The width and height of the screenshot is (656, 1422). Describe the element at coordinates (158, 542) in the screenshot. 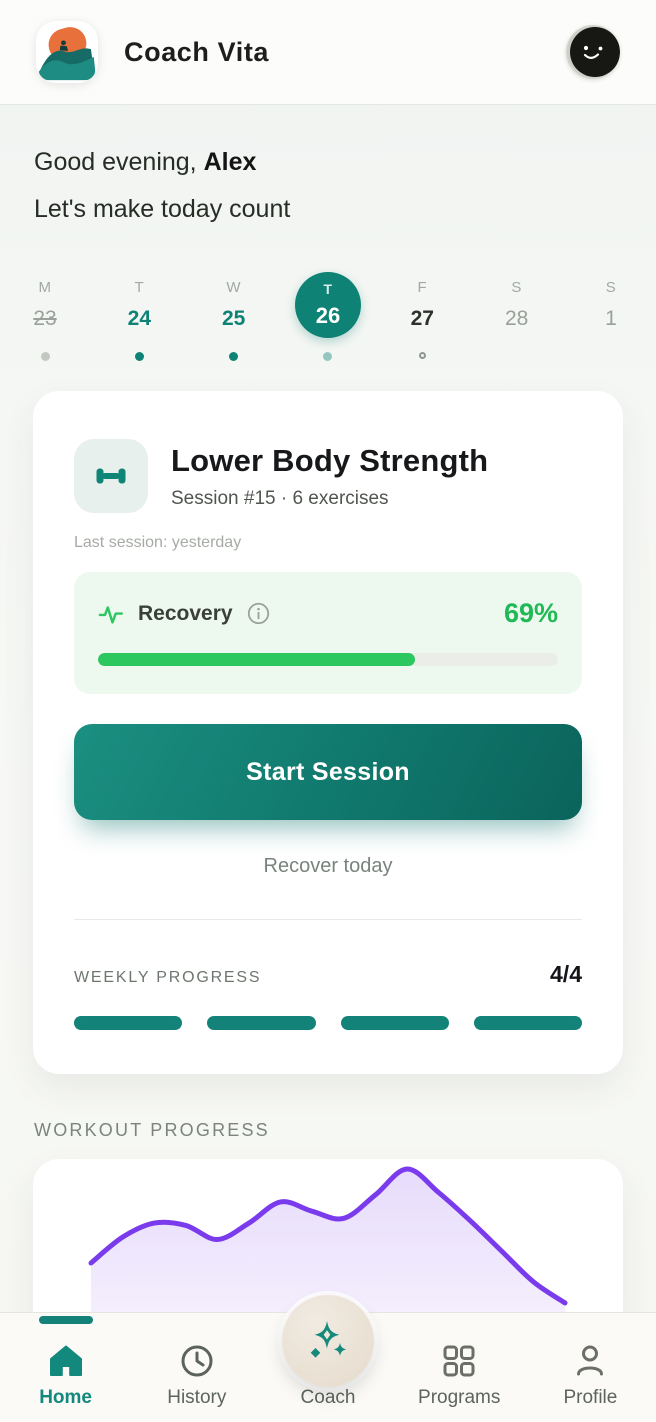

I see `last-session-text: Last session: yesterday` at that location.